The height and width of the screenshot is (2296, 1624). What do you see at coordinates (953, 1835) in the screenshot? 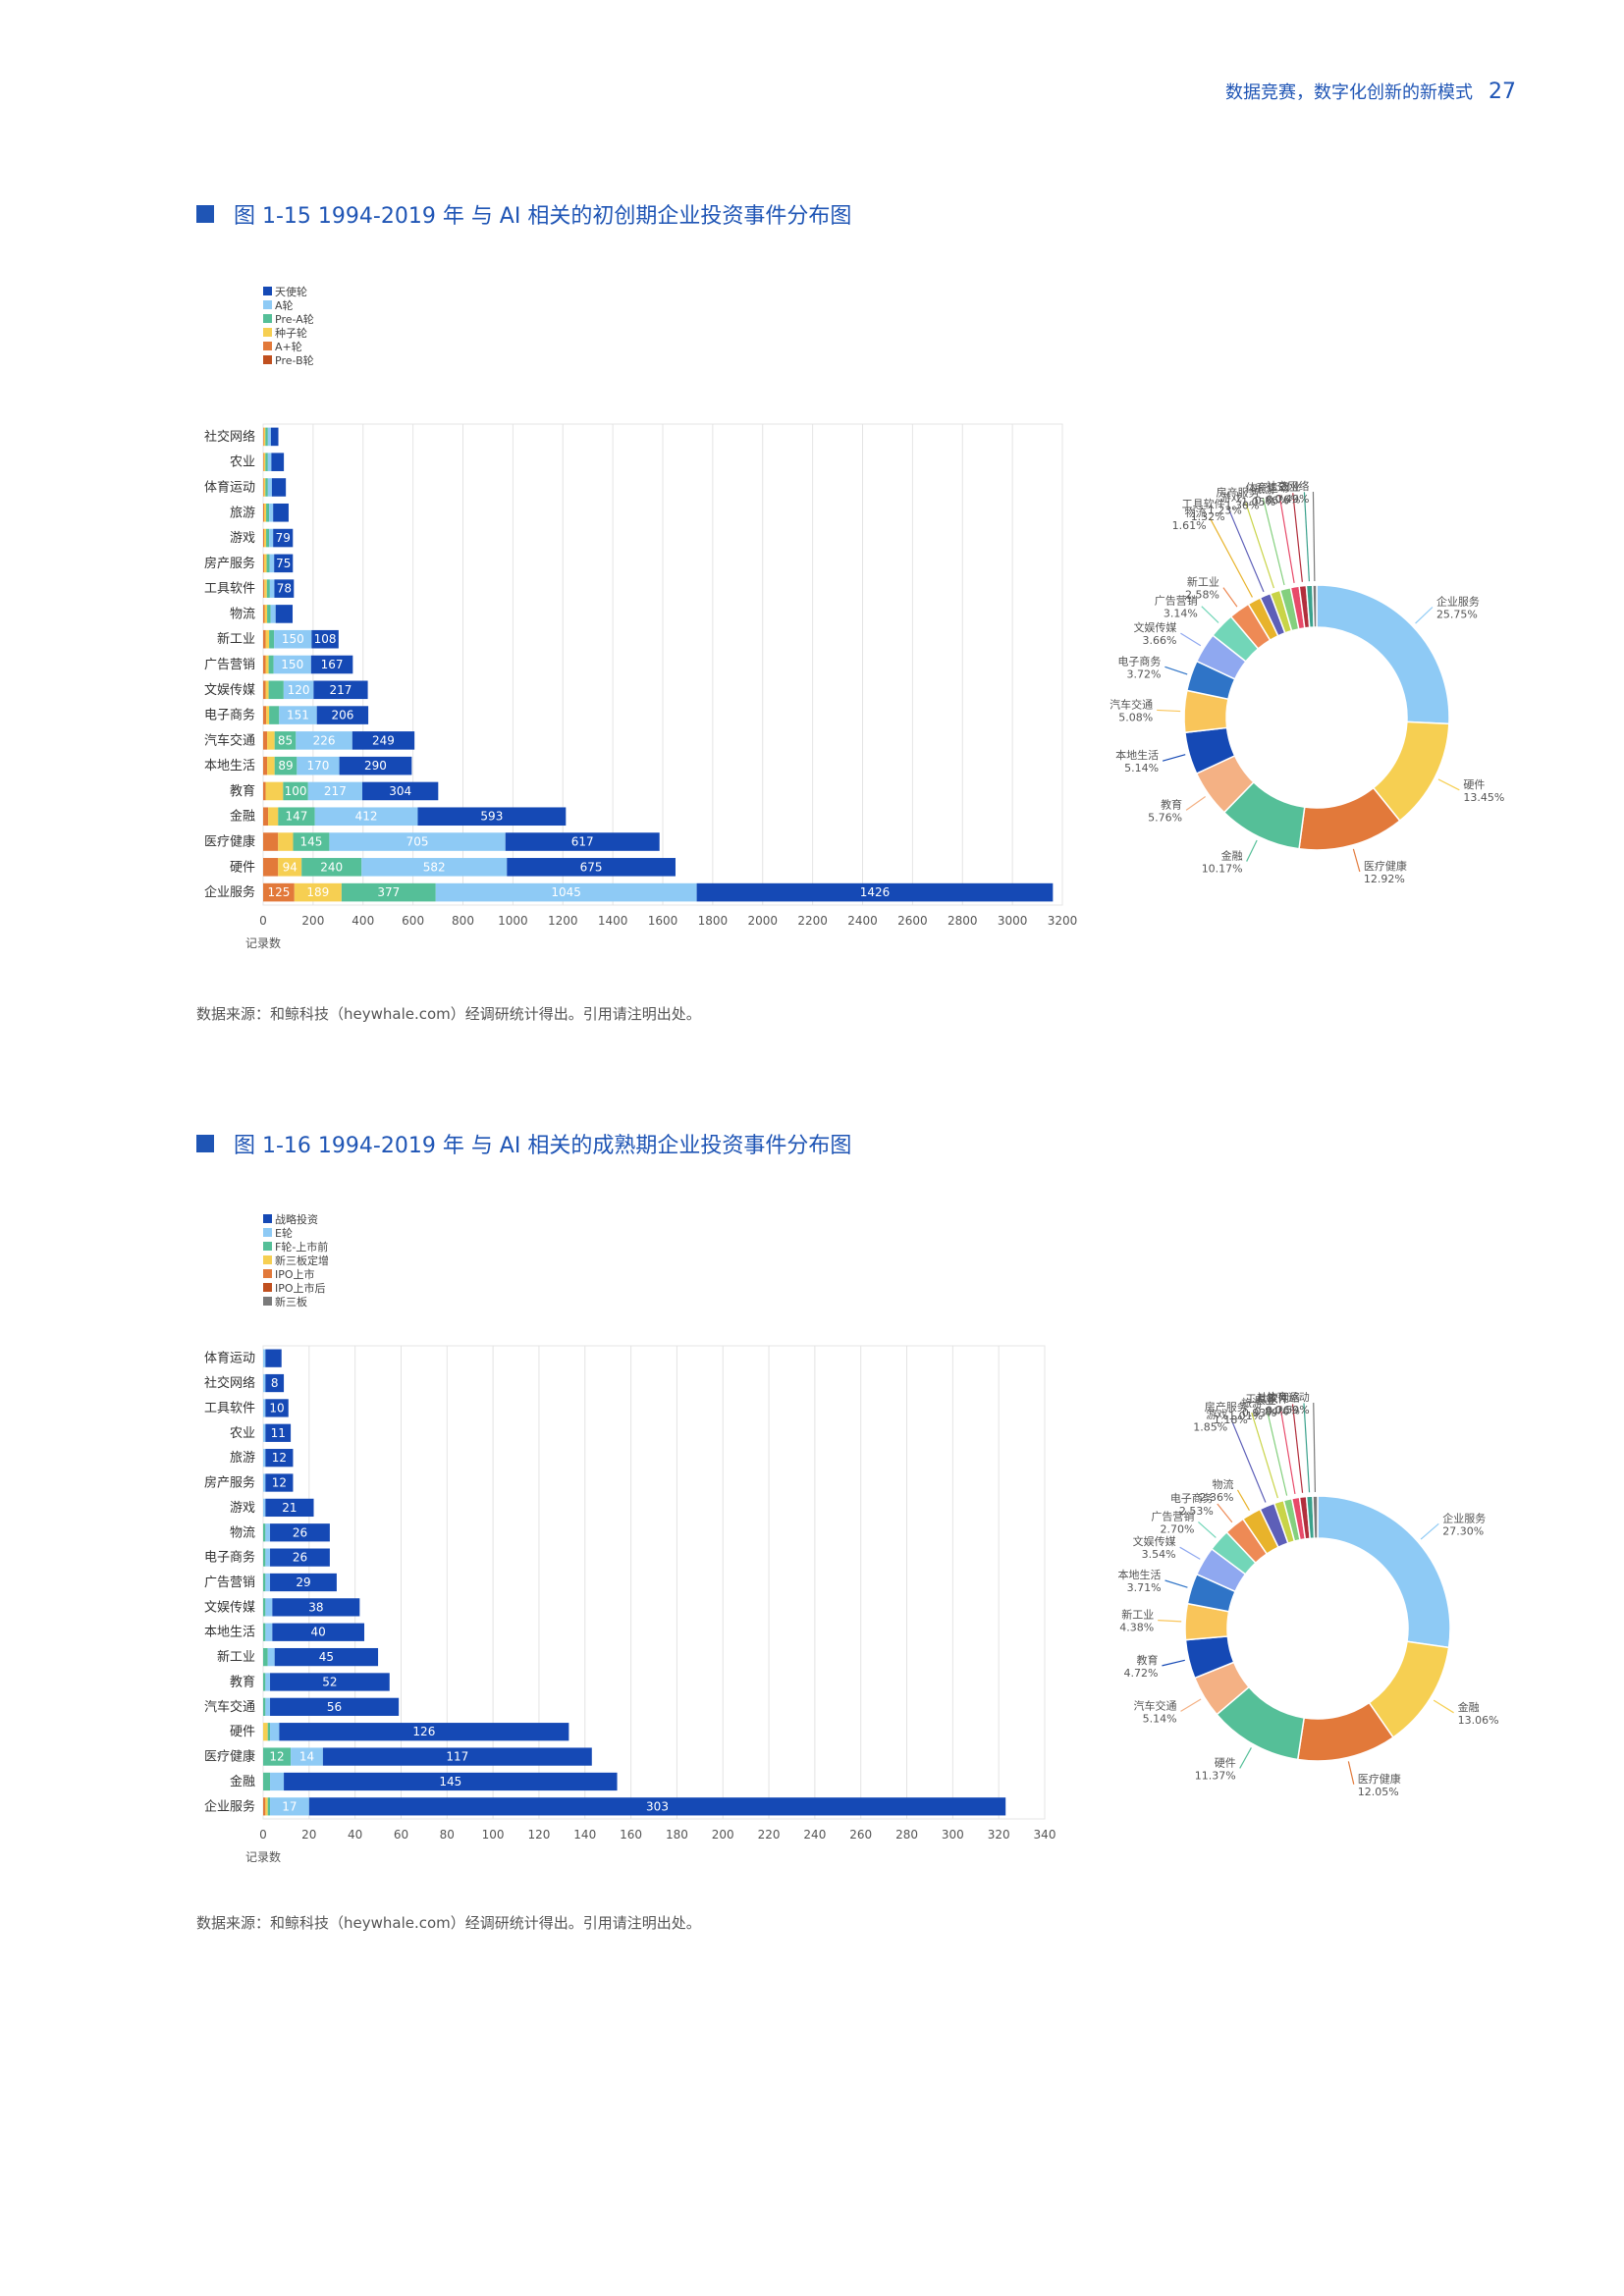
I see `x-tick-label: 300` at bounding box center [953, 1835].